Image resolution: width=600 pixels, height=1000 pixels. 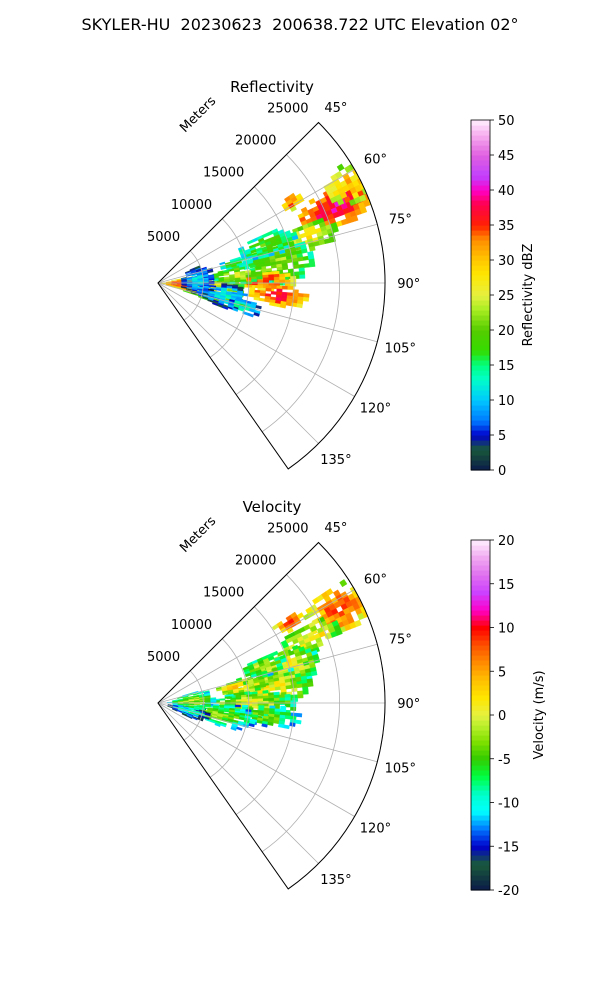 What do you see at coordinates (506, 261) in the screenshot?
I see `colorbar-tick-label: 30` at bounding box center [506, 261].